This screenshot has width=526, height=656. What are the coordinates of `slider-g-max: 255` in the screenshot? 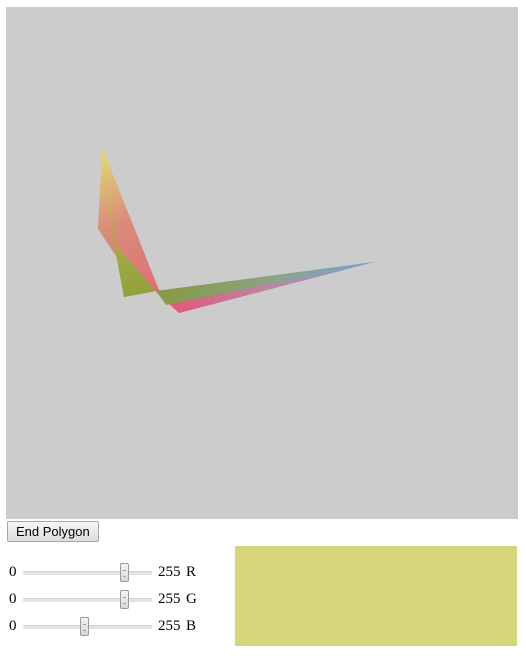 It's located at (169, 599).